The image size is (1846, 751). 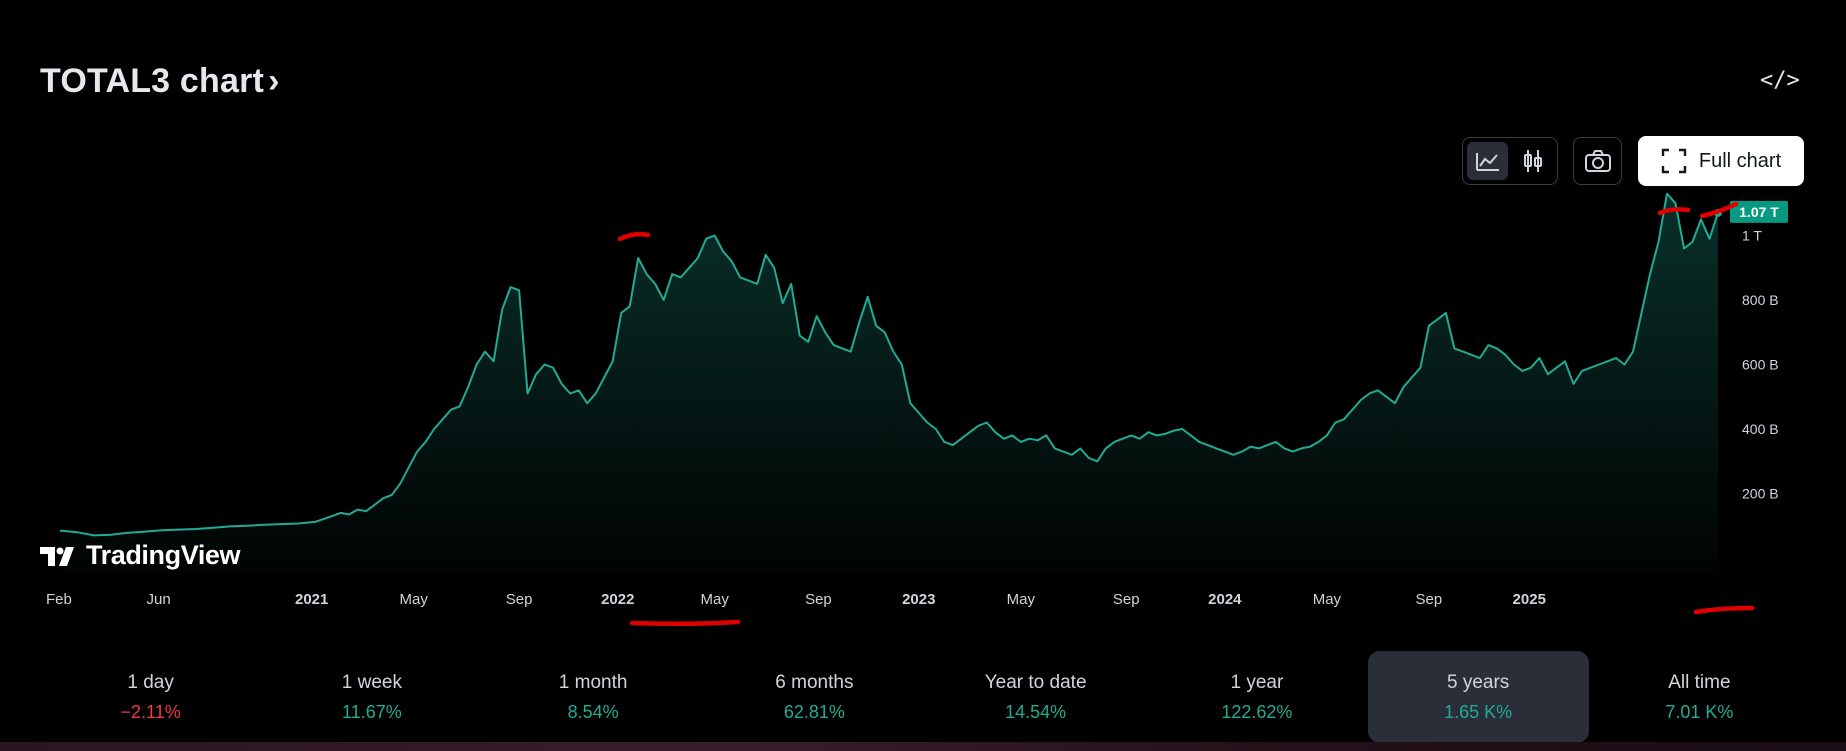 I want to click on x-tick-label: Jun, so click(x=159, y=599).